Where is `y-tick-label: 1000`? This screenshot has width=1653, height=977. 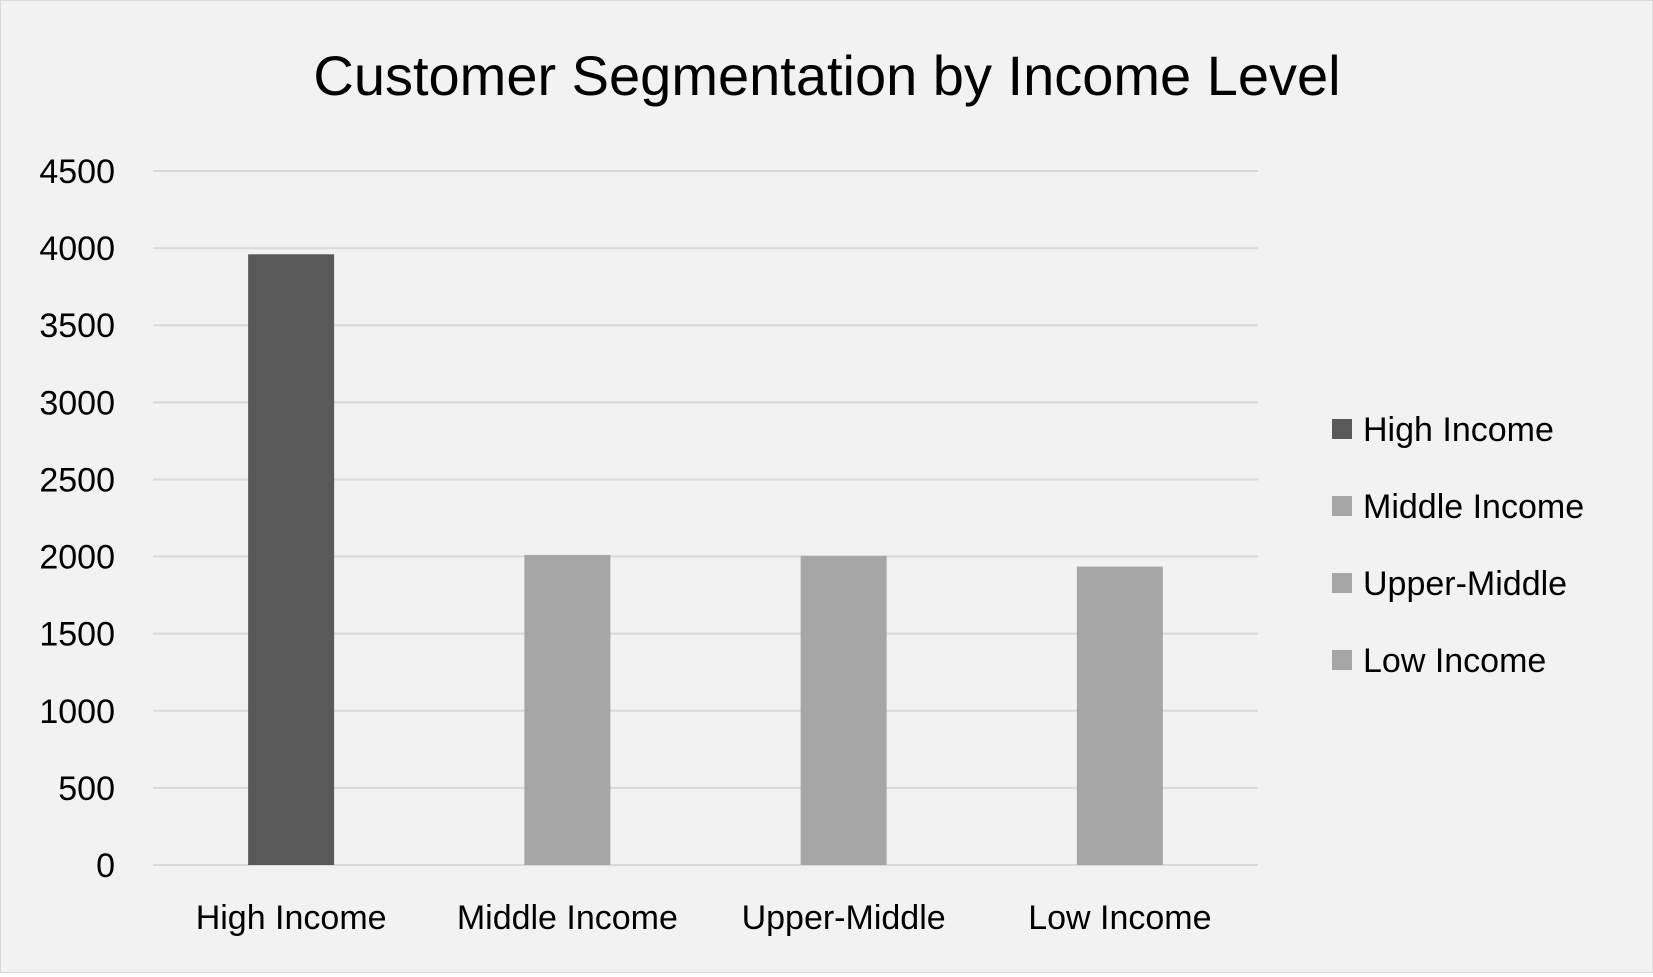 y-tick-label: 1000 is located at coordinates (77, 712).